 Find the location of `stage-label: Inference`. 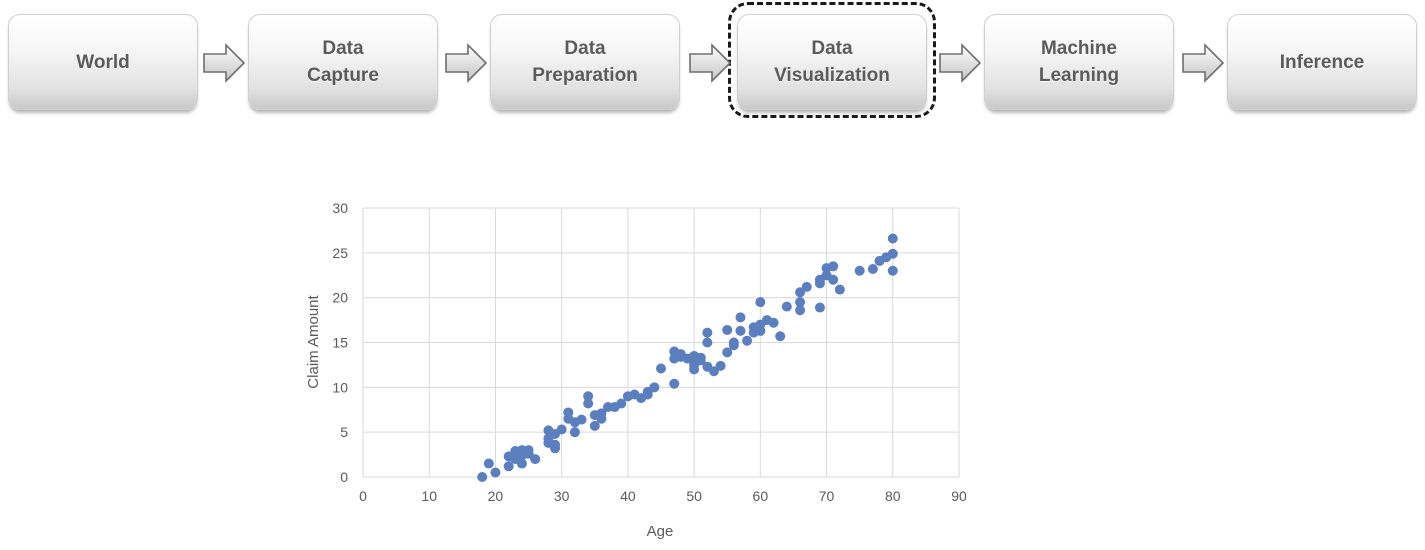

stage-label: Inference is located at coordinates (1322, 62).